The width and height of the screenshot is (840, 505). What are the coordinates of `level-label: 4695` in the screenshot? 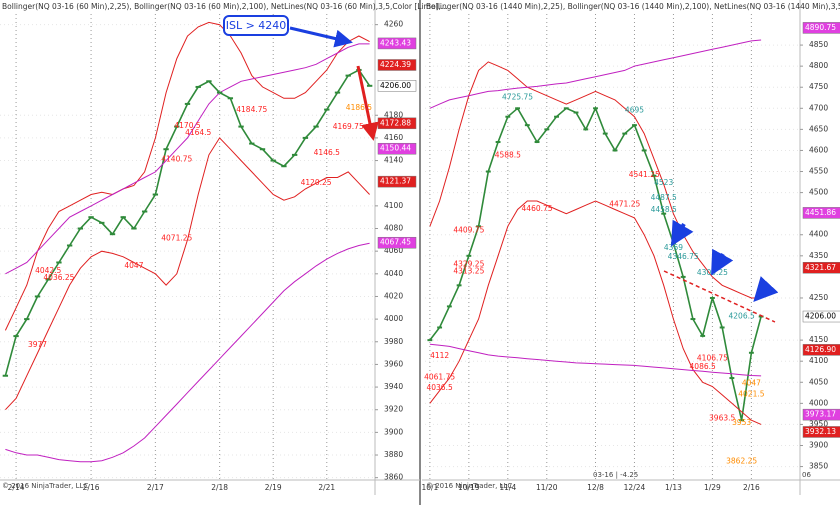 It's located at (634, 109).